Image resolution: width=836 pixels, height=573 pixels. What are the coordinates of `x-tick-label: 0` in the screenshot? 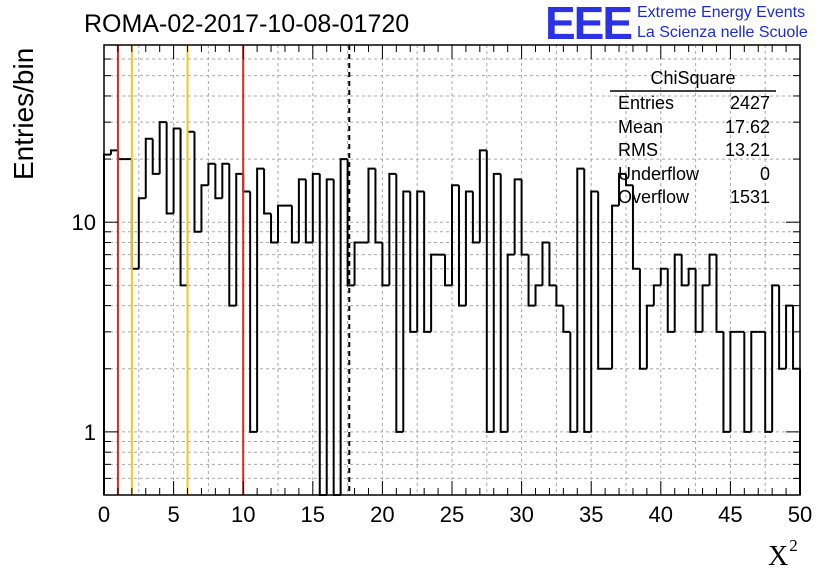 It's located at (104, 514).